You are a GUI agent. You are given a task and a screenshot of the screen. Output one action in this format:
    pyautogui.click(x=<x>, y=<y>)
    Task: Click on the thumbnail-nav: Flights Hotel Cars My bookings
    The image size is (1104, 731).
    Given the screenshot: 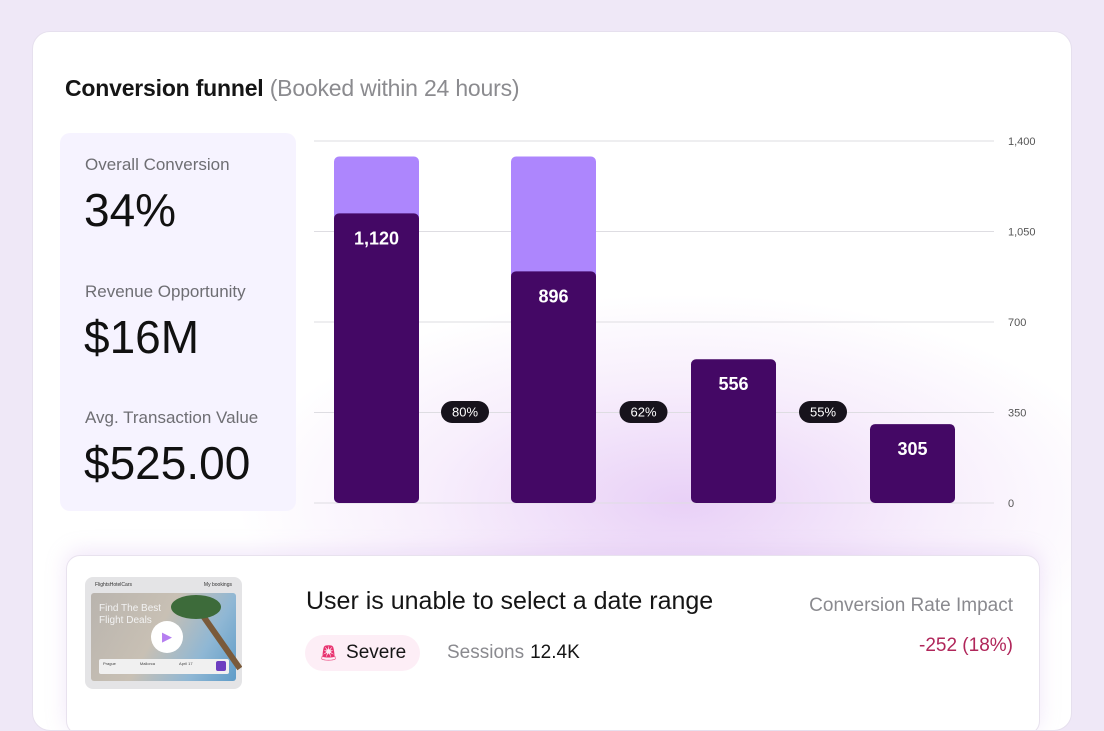 What is the action you would take?
    pyautogui.click(x=163, y=585)
    